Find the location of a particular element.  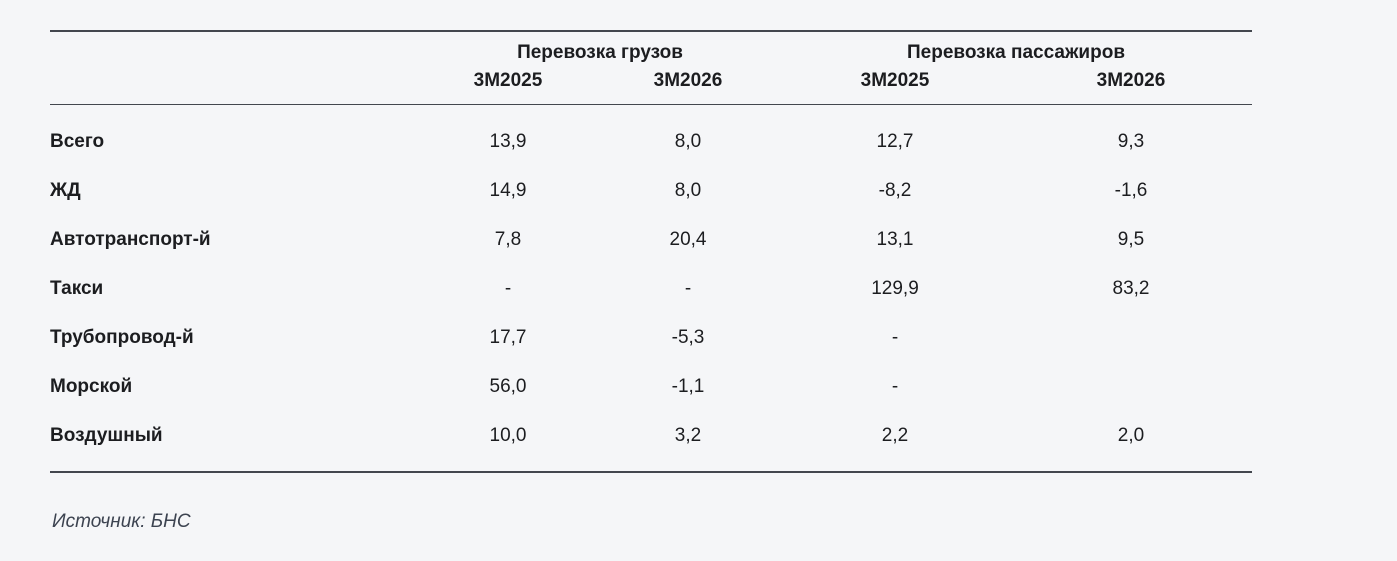

row-label: Трубопровод-й is located at coordinates (122, 337).